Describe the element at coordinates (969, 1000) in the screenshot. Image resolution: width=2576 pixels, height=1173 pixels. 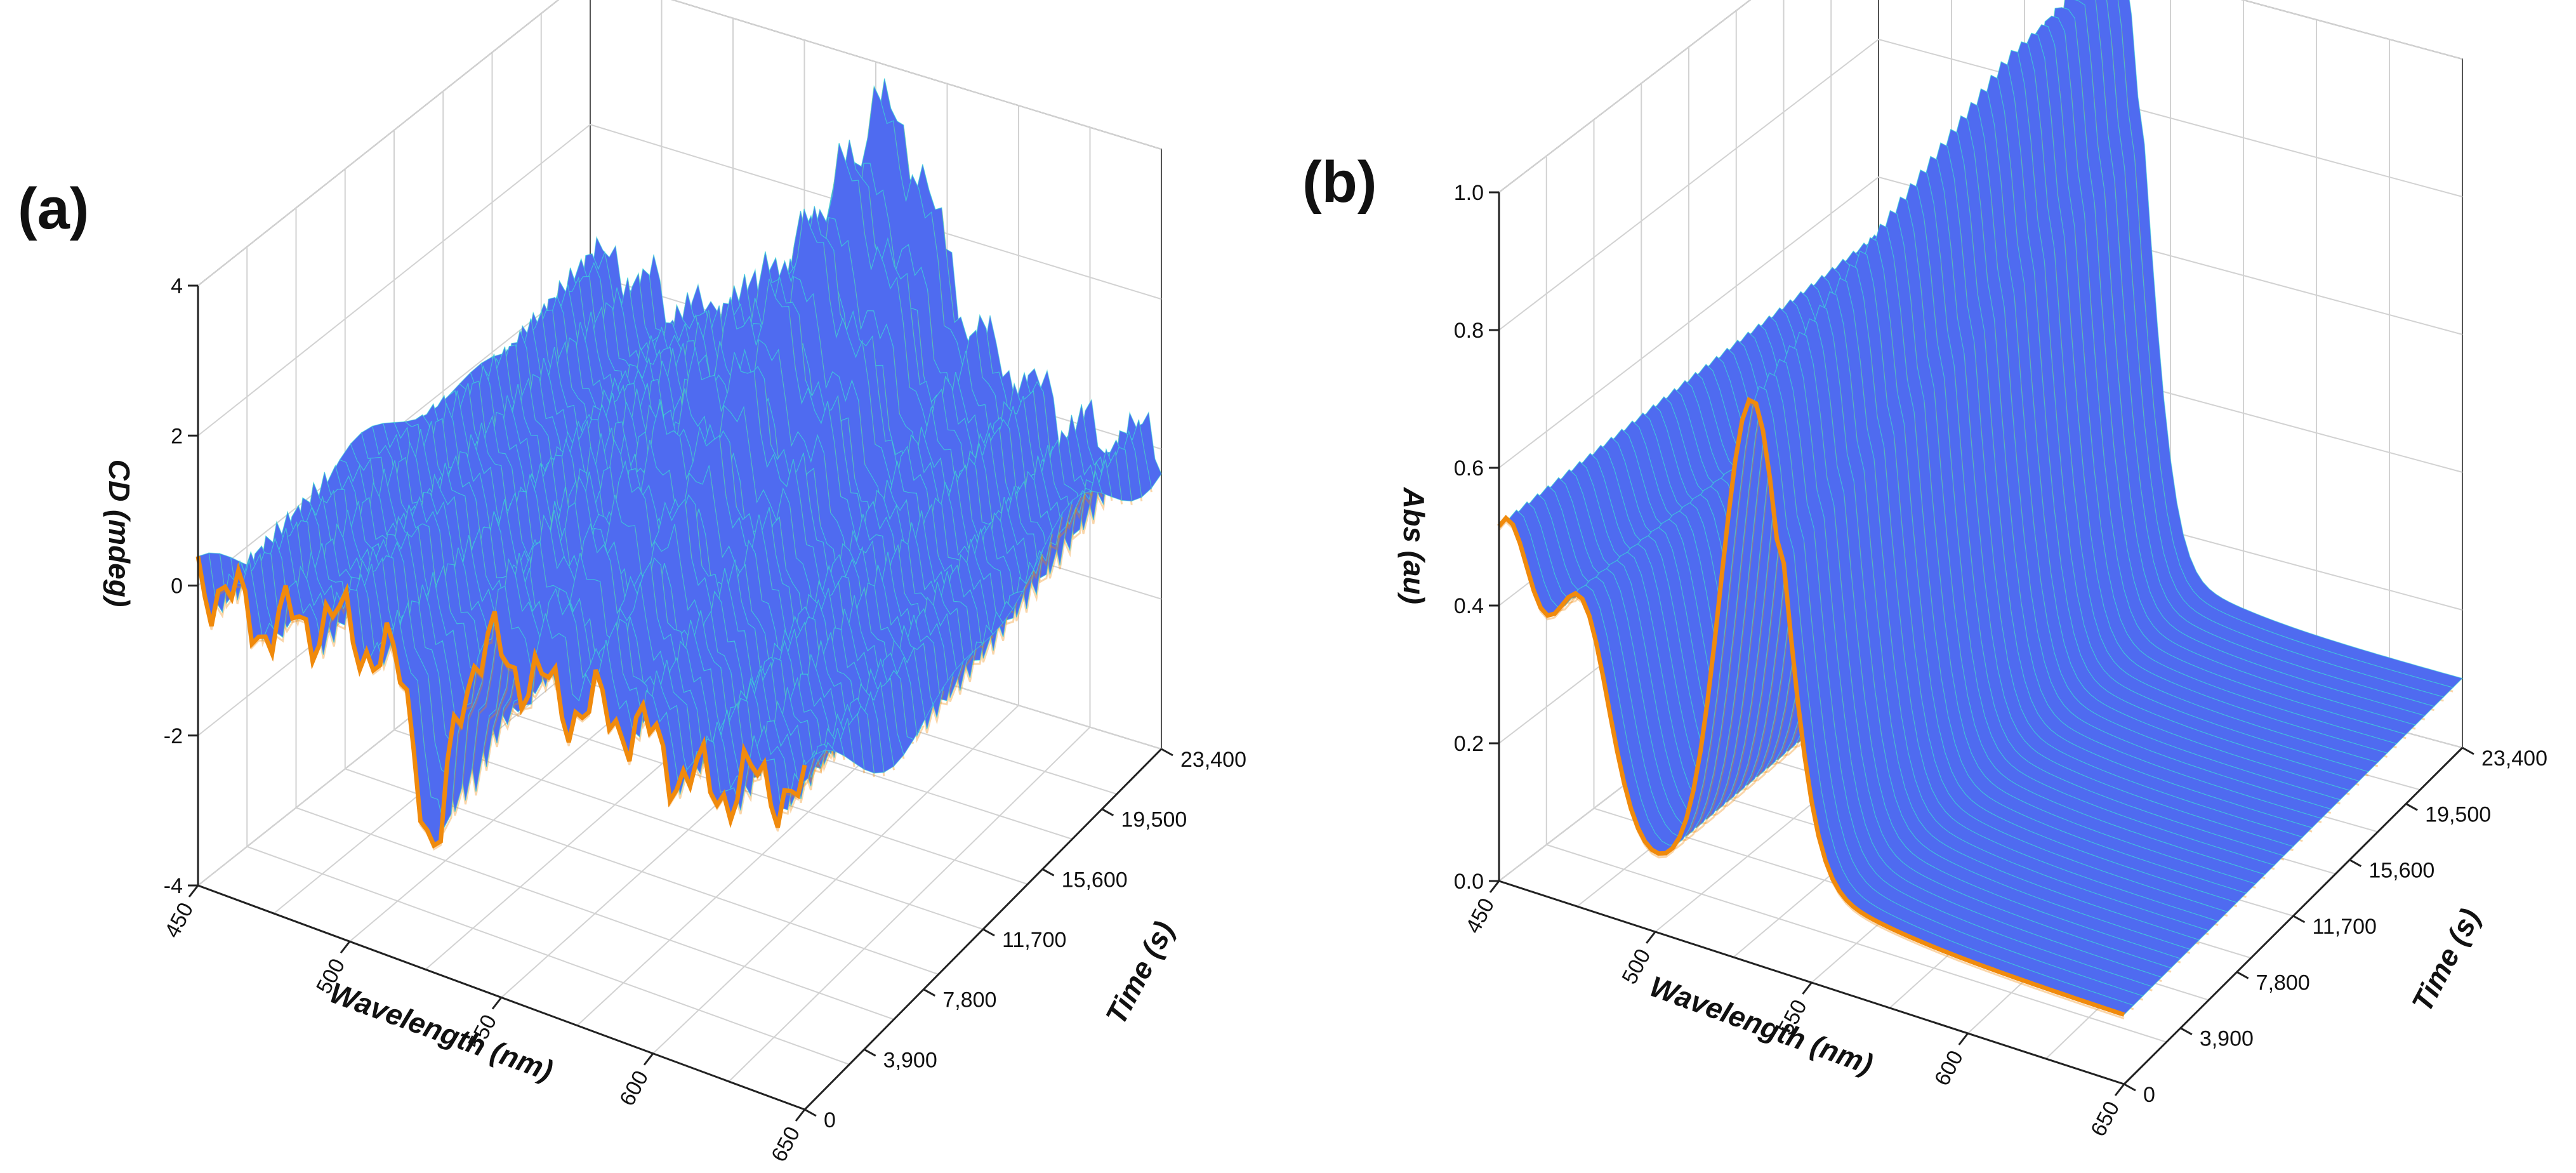
I see `panel-a-y-tick-label: 7,800` at that location.